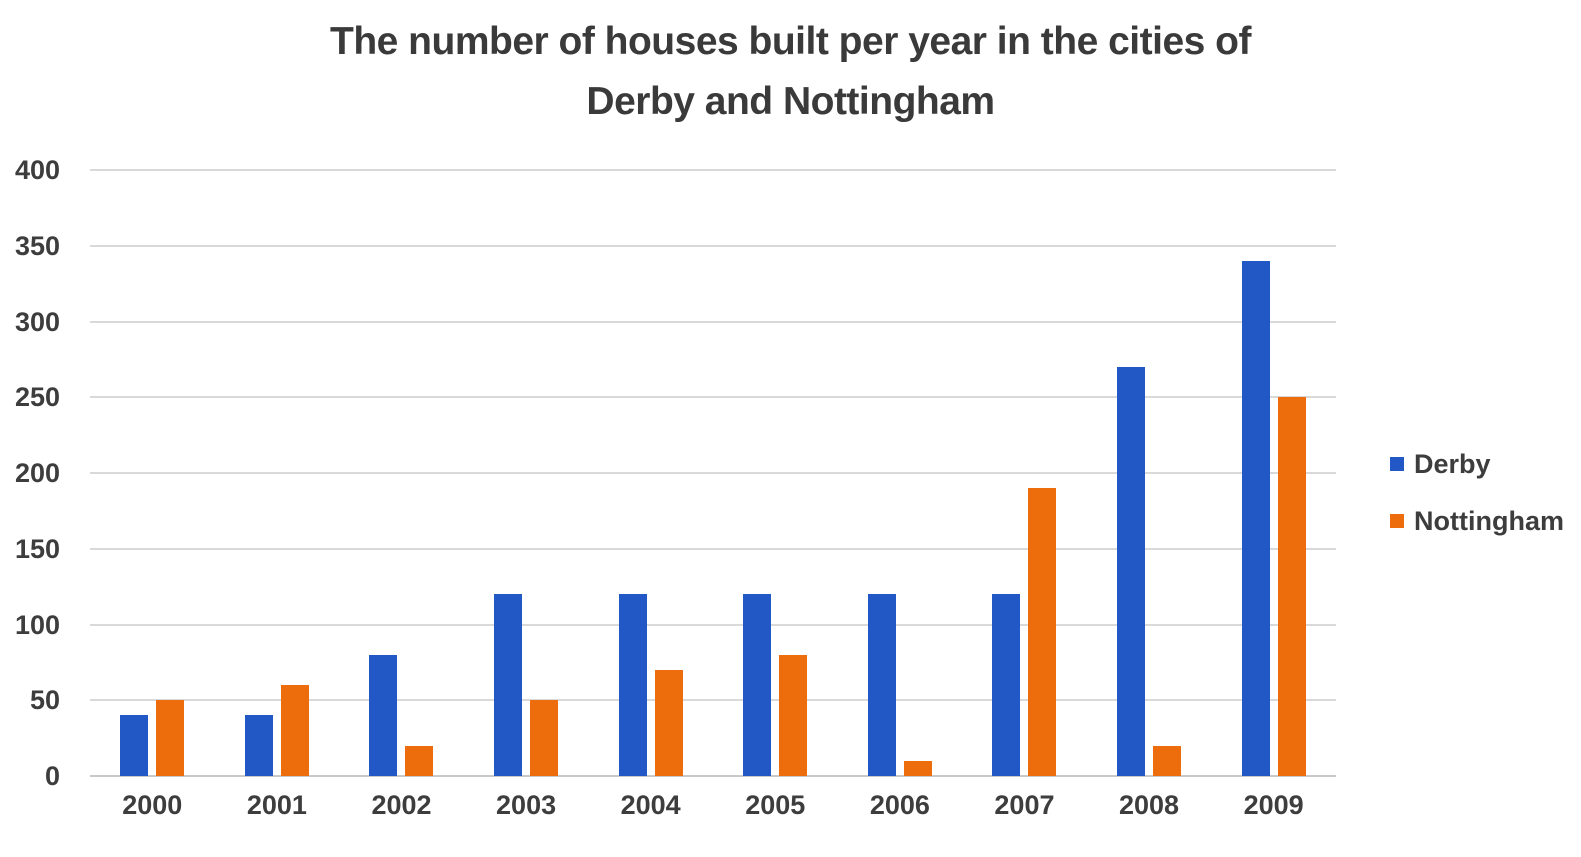 The height and width of the screenshot is (857, 1581). I want to click on bar-nottingham-2003, so click(544, 738).